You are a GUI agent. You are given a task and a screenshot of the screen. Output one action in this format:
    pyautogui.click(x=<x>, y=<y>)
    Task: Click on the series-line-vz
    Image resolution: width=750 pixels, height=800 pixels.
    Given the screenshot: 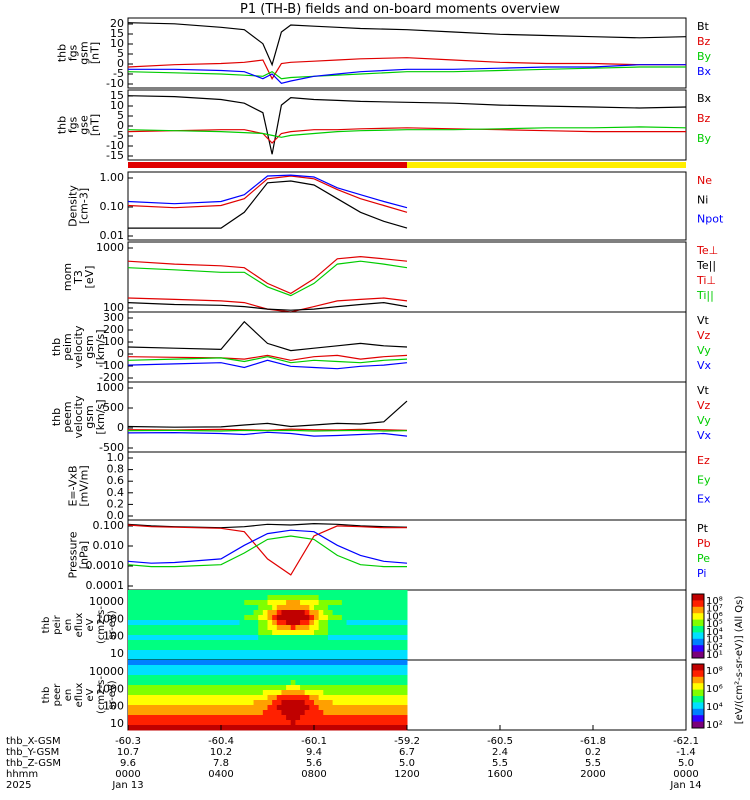 What is the action you would take?
    pyautogui.click(x=267, y=430)
    